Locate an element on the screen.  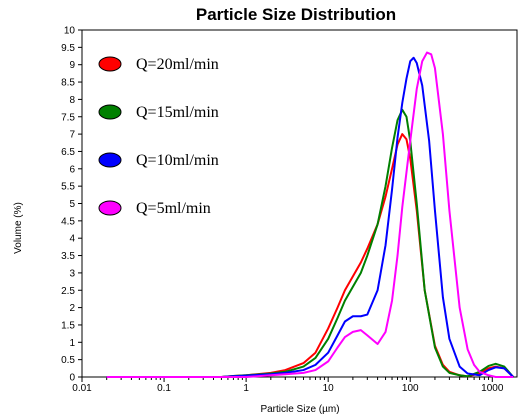
y-tick-label: 7 is located at coordinates (72, 135).